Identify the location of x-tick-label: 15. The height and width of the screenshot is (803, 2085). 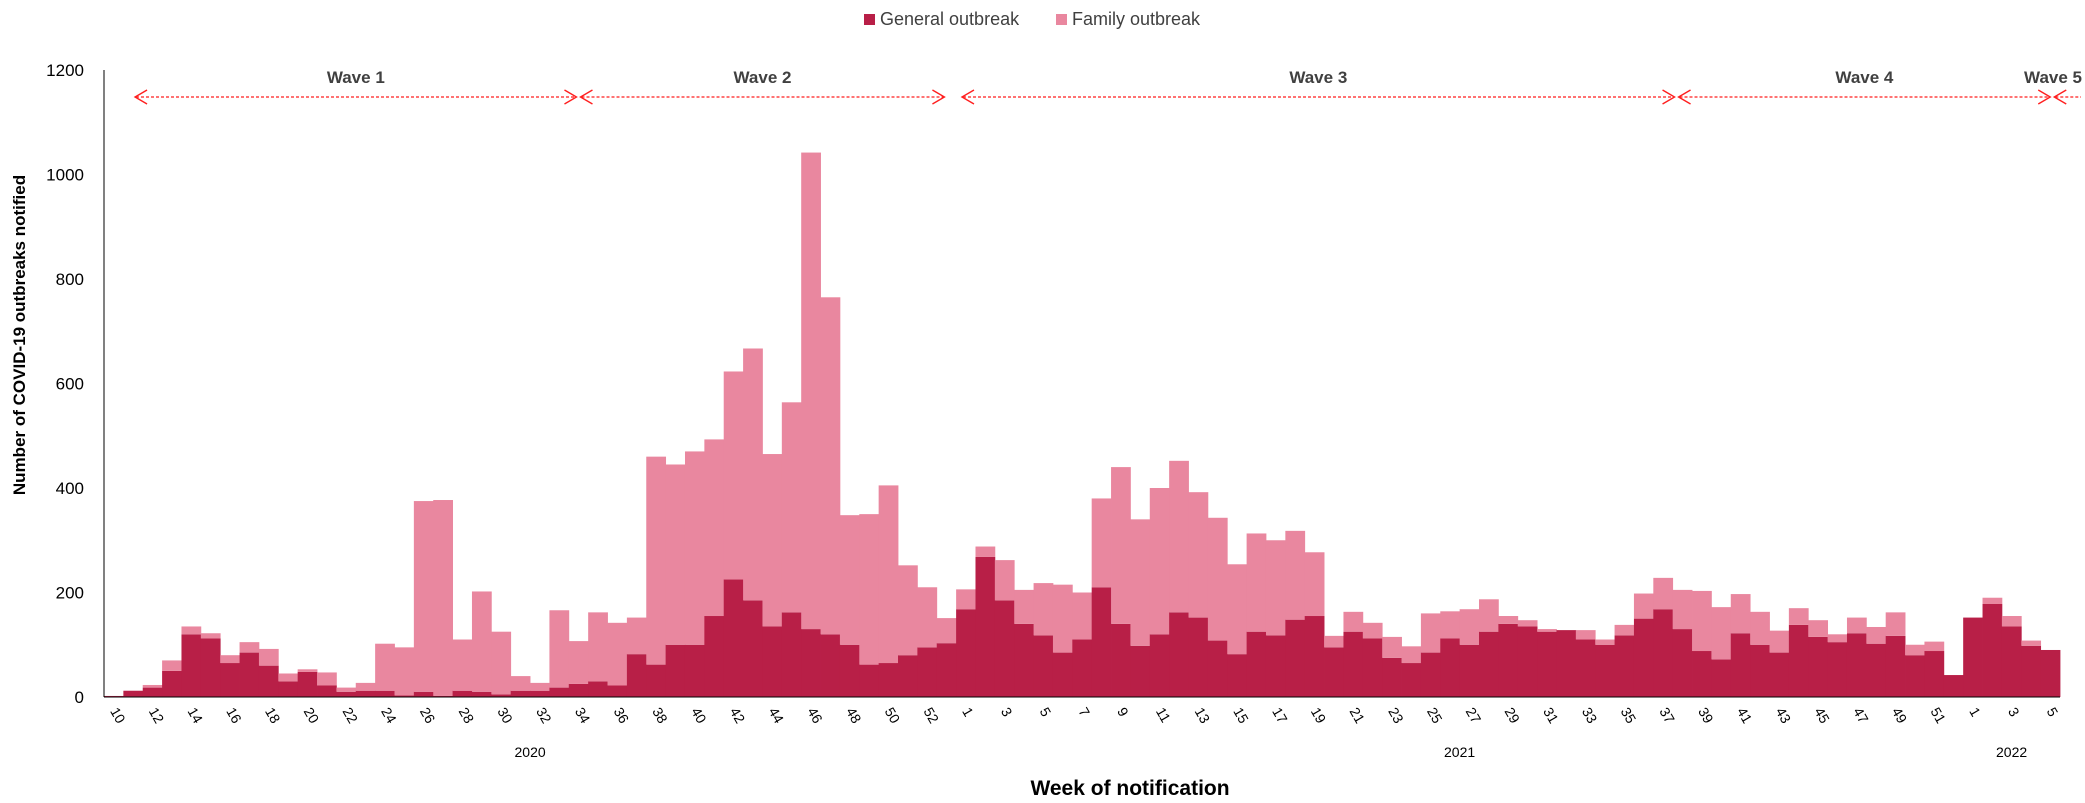
(1241, 716).